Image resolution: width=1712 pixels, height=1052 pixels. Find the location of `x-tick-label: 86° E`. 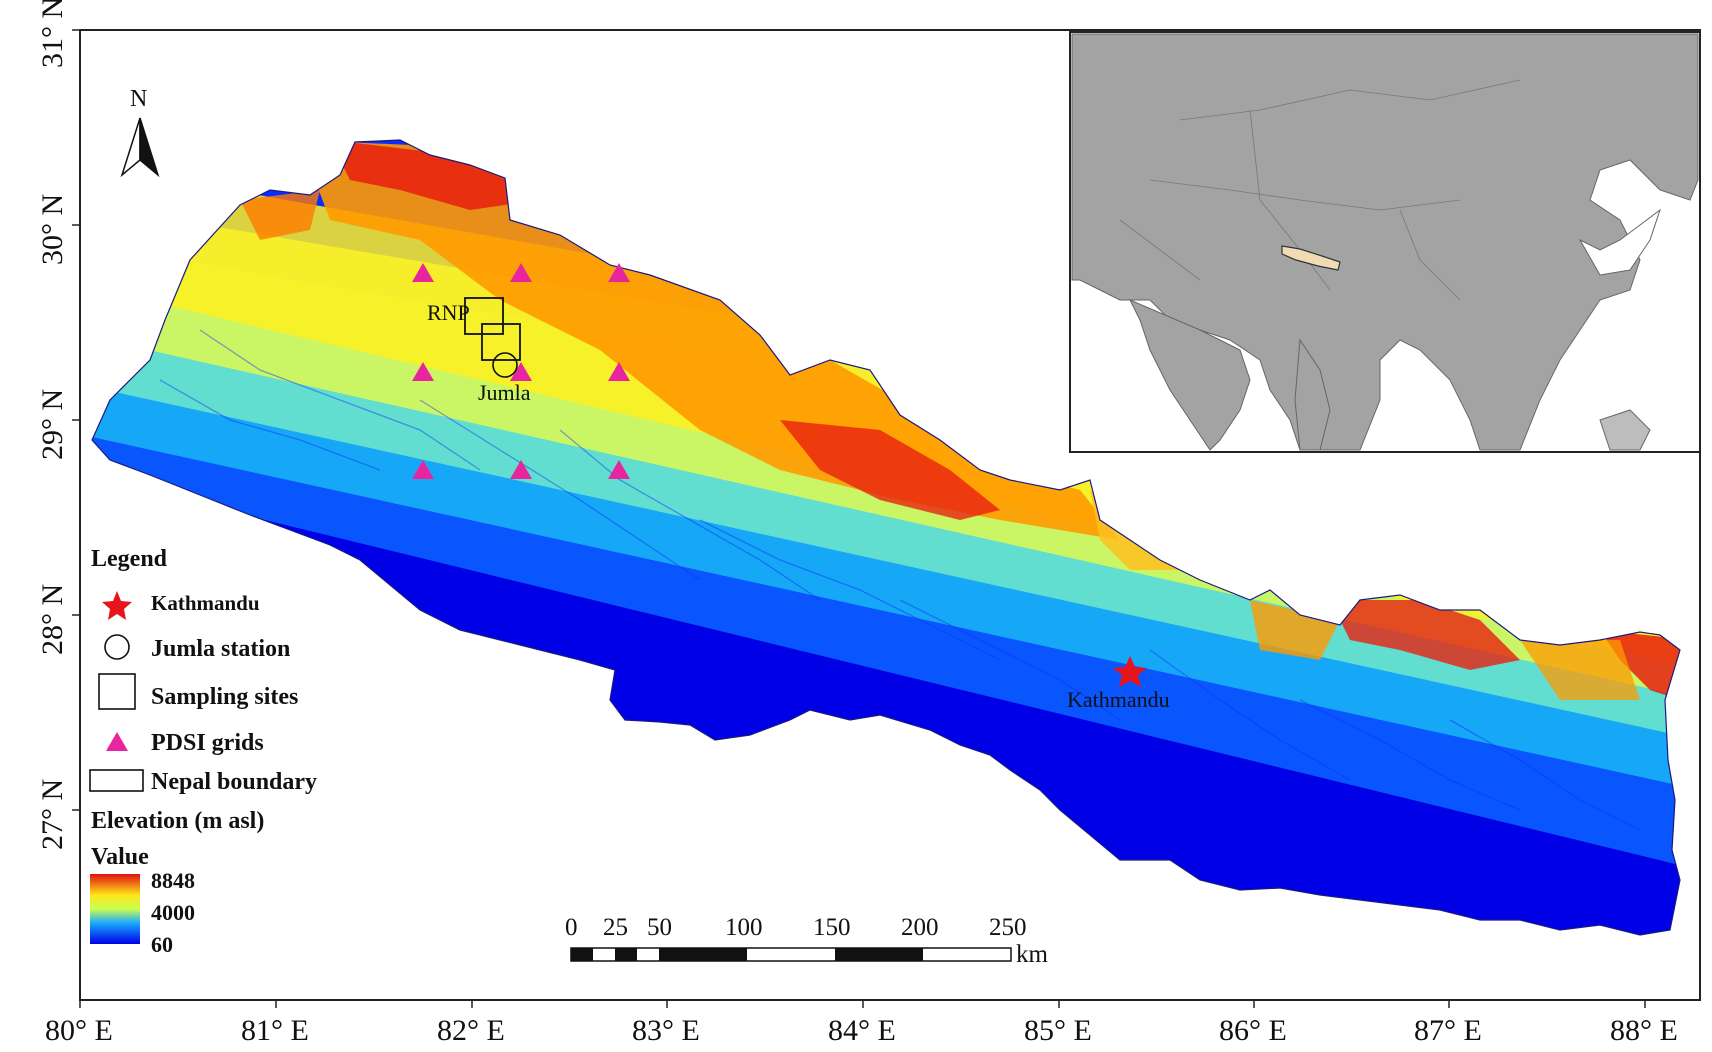

x-tick-label: 86° E is located at coordinates (1253, 1030).